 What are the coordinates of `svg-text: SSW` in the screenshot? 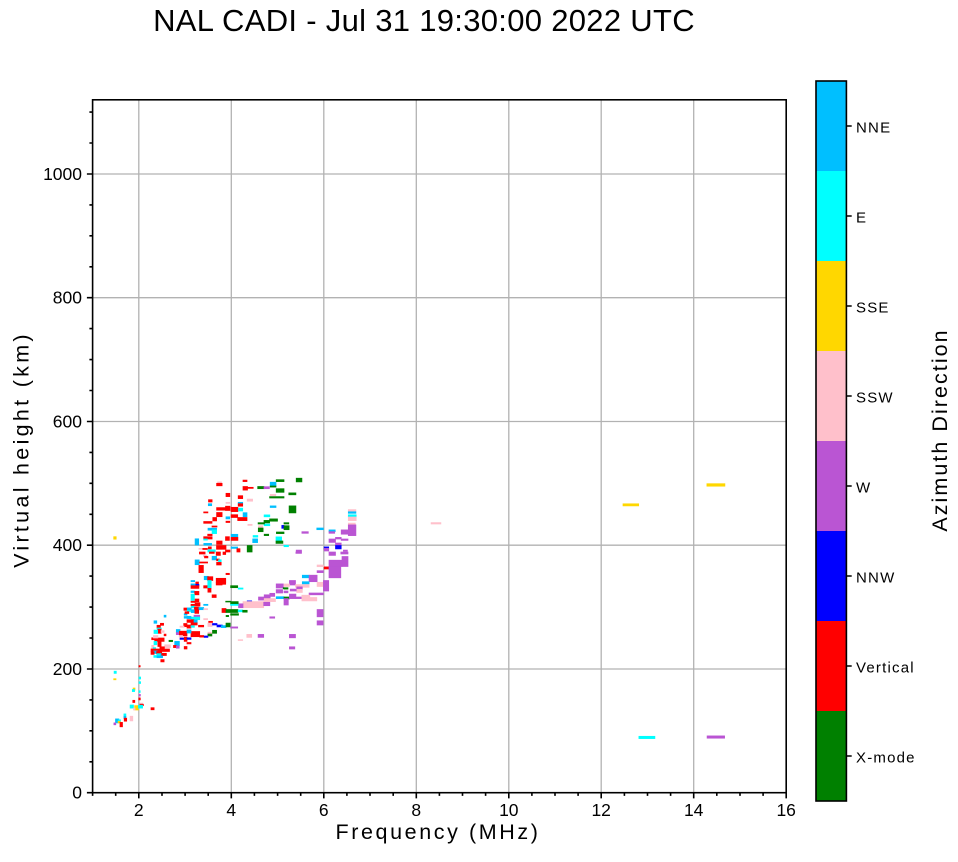 It's located at (875, 398).